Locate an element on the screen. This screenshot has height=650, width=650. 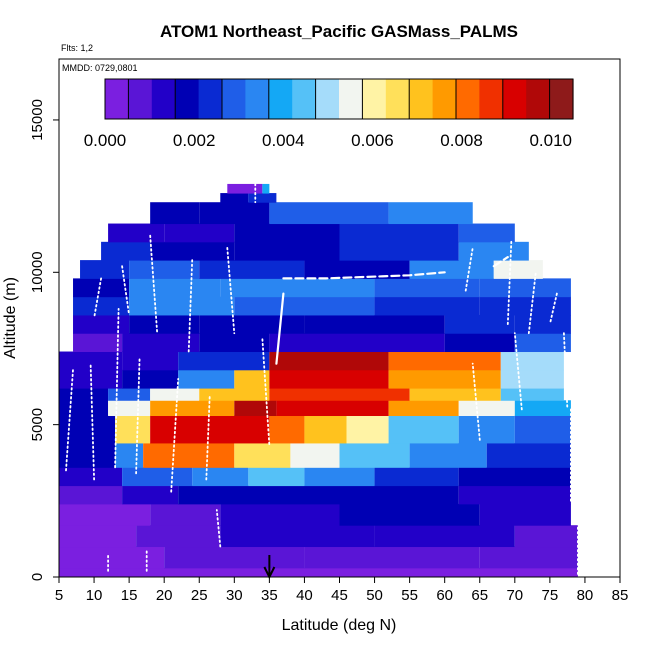
marker-arrow-head is located at coordinates (269, 573).